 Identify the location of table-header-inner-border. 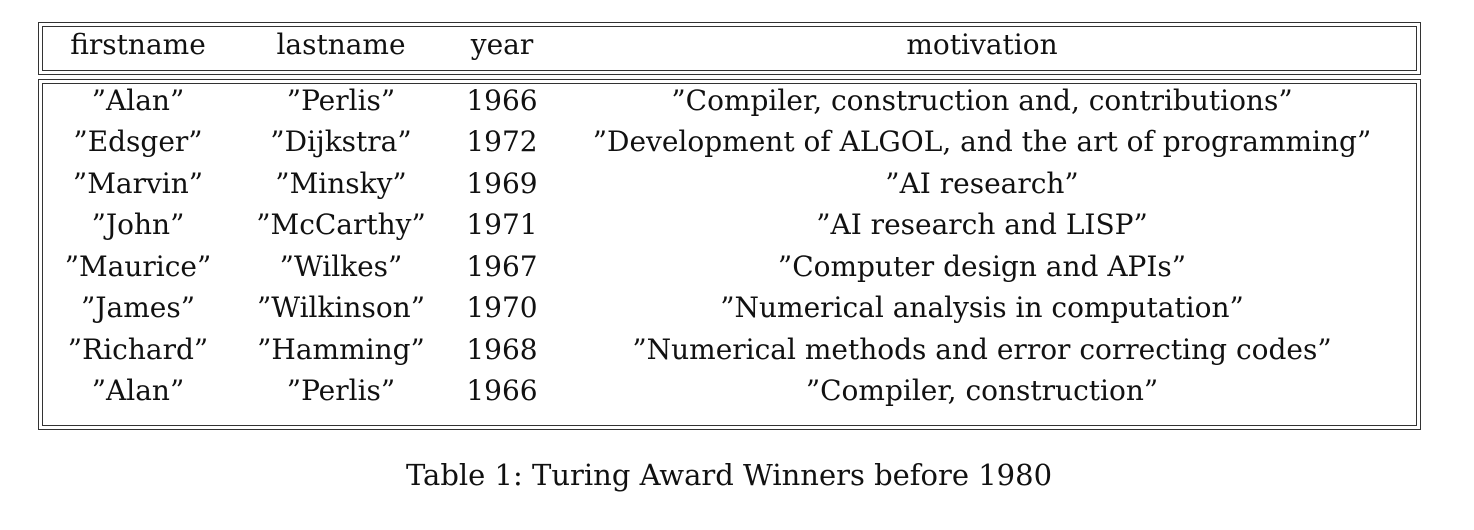
(729, 48).